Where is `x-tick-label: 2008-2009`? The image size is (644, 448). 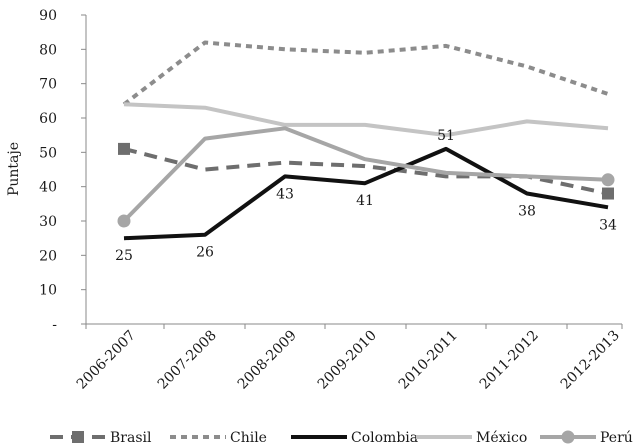 x-tick-label: 2008-2009 is located at coordinates (267, 360).